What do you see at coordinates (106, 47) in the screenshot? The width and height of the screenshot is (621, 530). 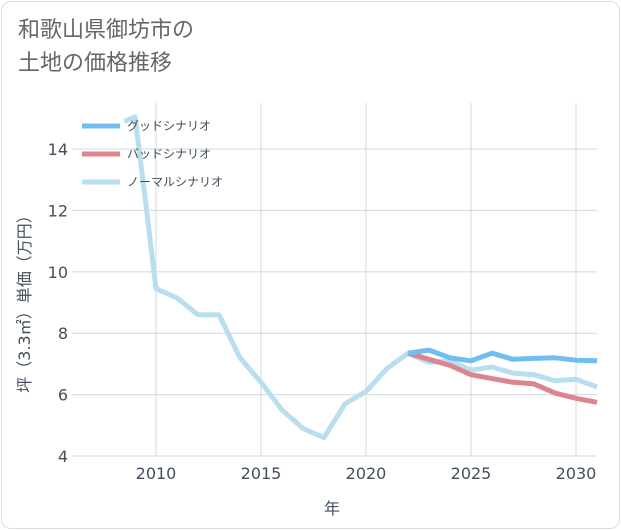 I see `chart-title: 和歌山県御坊市の 土地の価格推移` at bounding box center [106, 47].